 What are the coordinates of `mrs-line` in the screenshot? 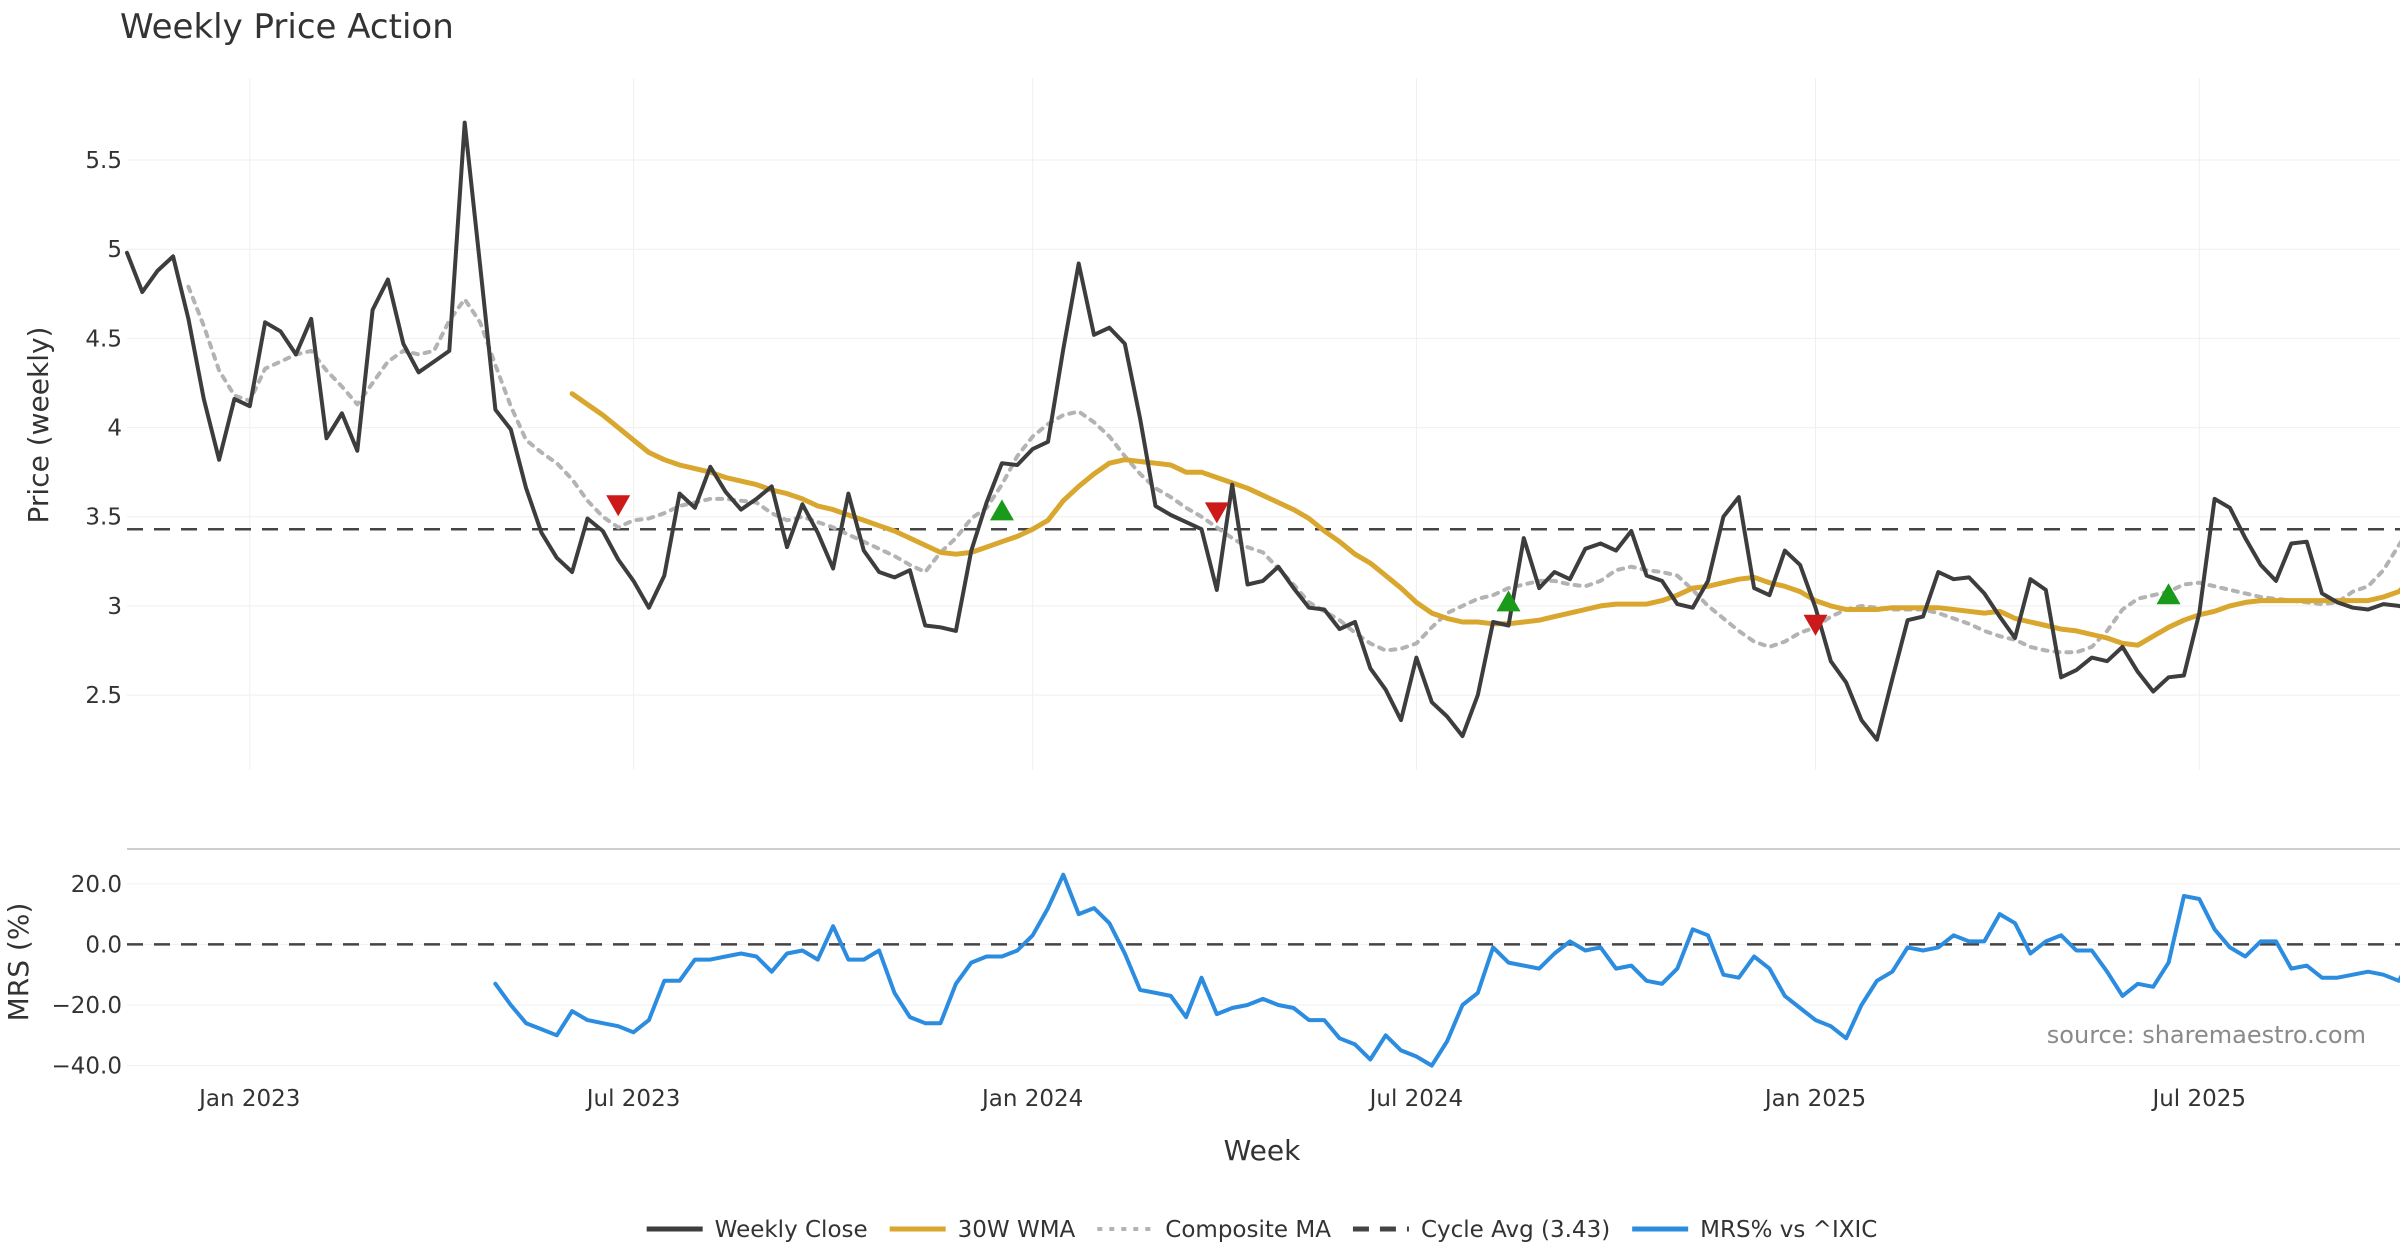 It's located at (1446, 970).